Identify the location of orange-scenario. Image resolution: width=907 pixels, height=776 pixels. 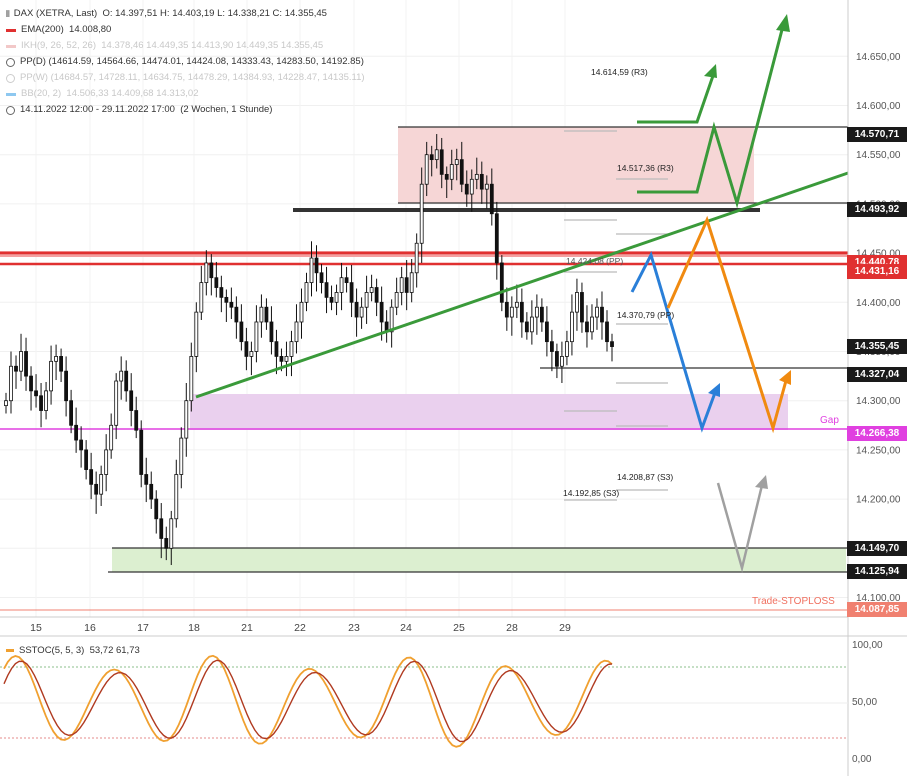
(727, 324).